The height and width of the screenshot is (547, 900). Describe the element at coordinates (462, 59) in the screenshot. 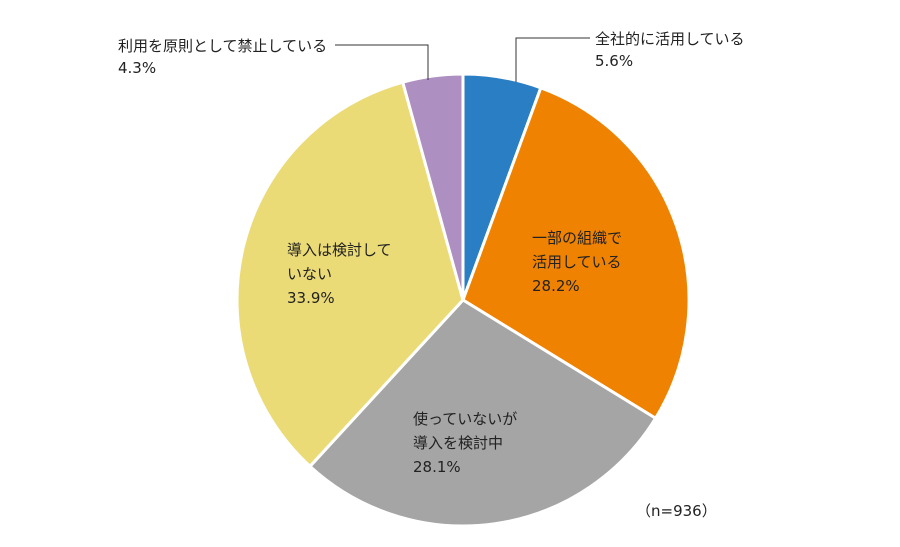

I see `leader-lines` at that location.